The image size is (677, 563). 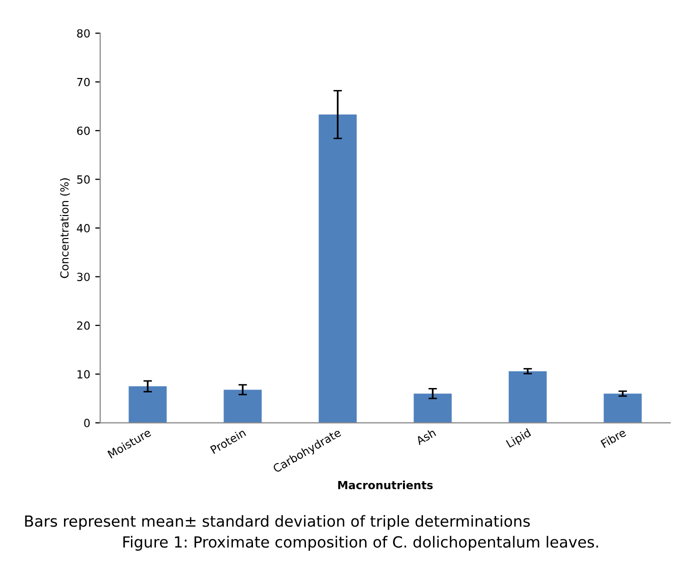 I want to click on y-tick-label: 20, so click(x=83, y=325).